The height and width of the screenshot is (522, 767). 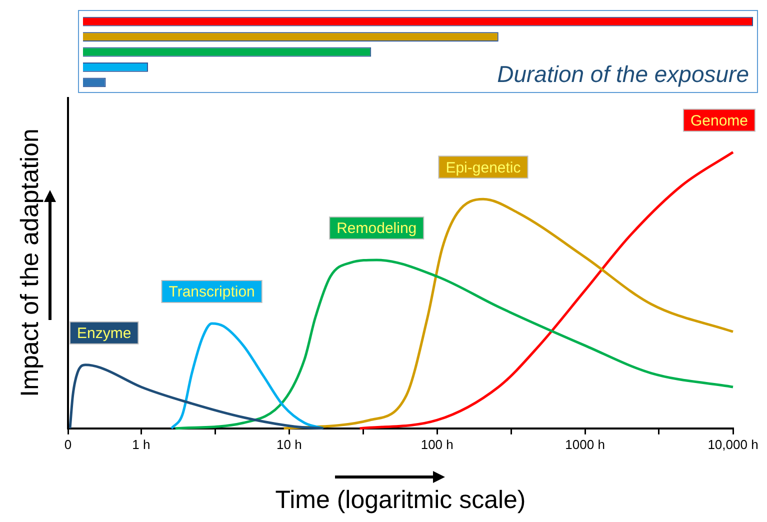 What do you see at coordinates (104, 333) in the screenshot?
I see `series-label: Enzyme` at bounding box center [104, 333].